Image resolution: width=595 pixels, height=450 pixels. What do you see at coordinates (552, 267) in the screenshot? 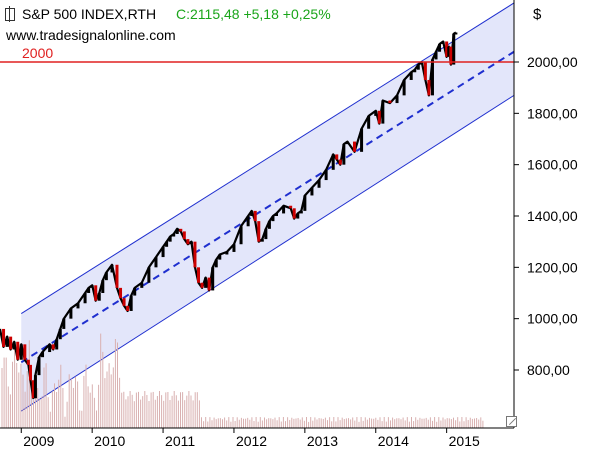
I see `y-tick-label: 1200,00` at bounding box center [552, 267].